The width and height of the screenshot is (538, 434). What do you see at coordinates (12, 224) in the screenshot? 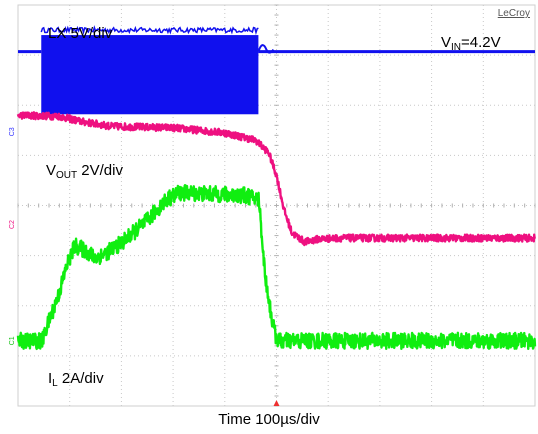
I see `marker-c2: C2` at bounding box center [12, 224].